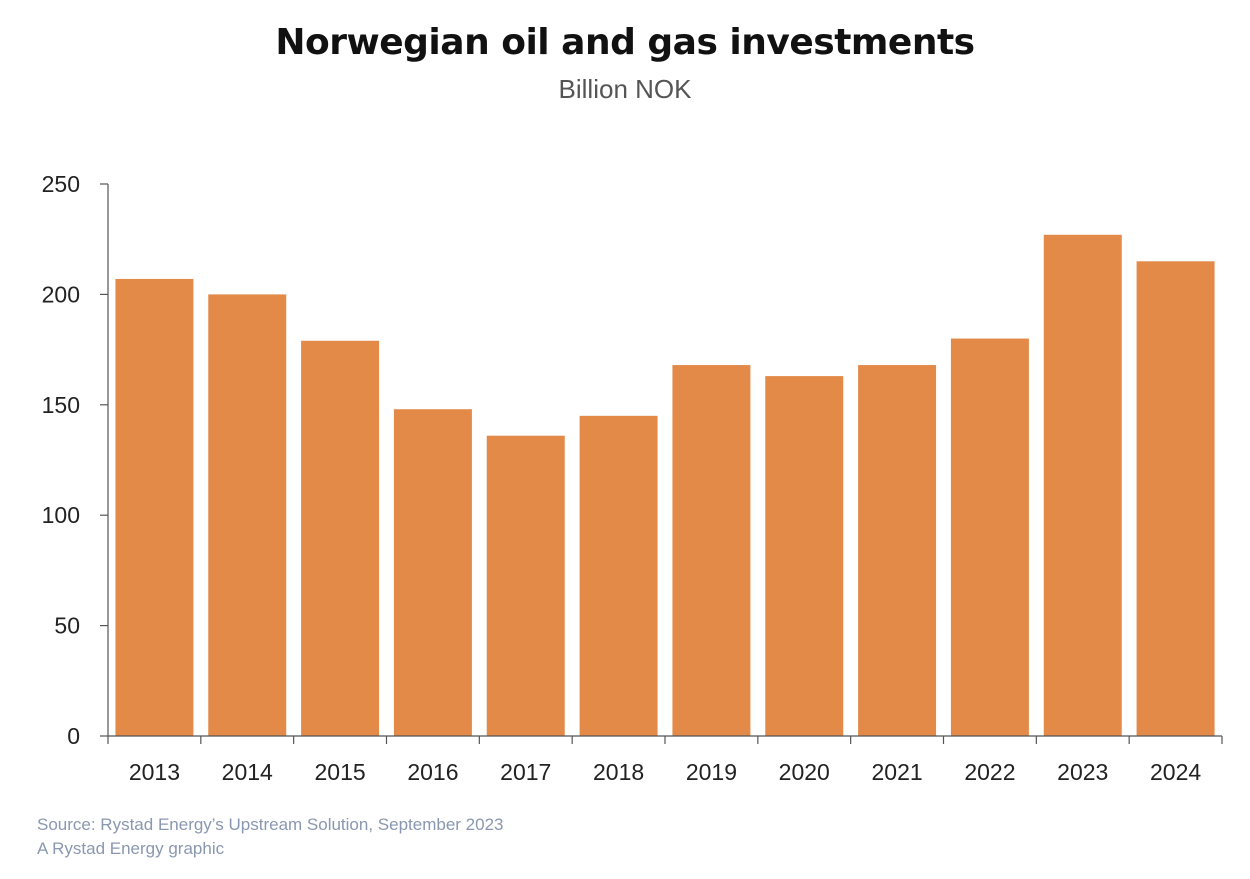 This screenshot has height=879, width=1250. Describe the element at coordinates (61, 515) in the screenshot. I see `y-tick-label: 100` at that location.